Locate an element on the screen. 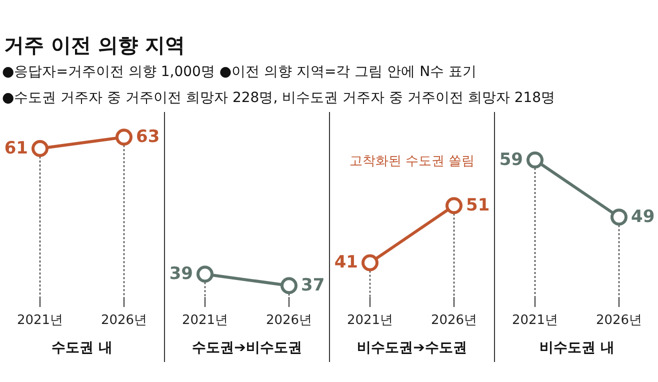 The width and height of the screenshot is (658, 382). data-label: 59 is located at coordinates (511, 160).